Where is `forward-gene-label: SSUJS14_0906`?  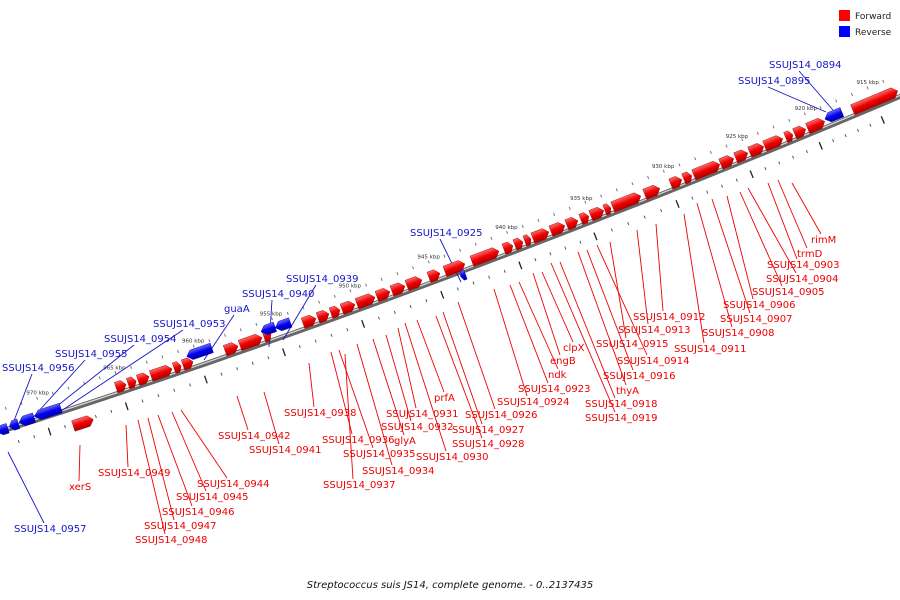 forward-gene-label: SSUJS14_0906 is located at coordinates (759, 305).